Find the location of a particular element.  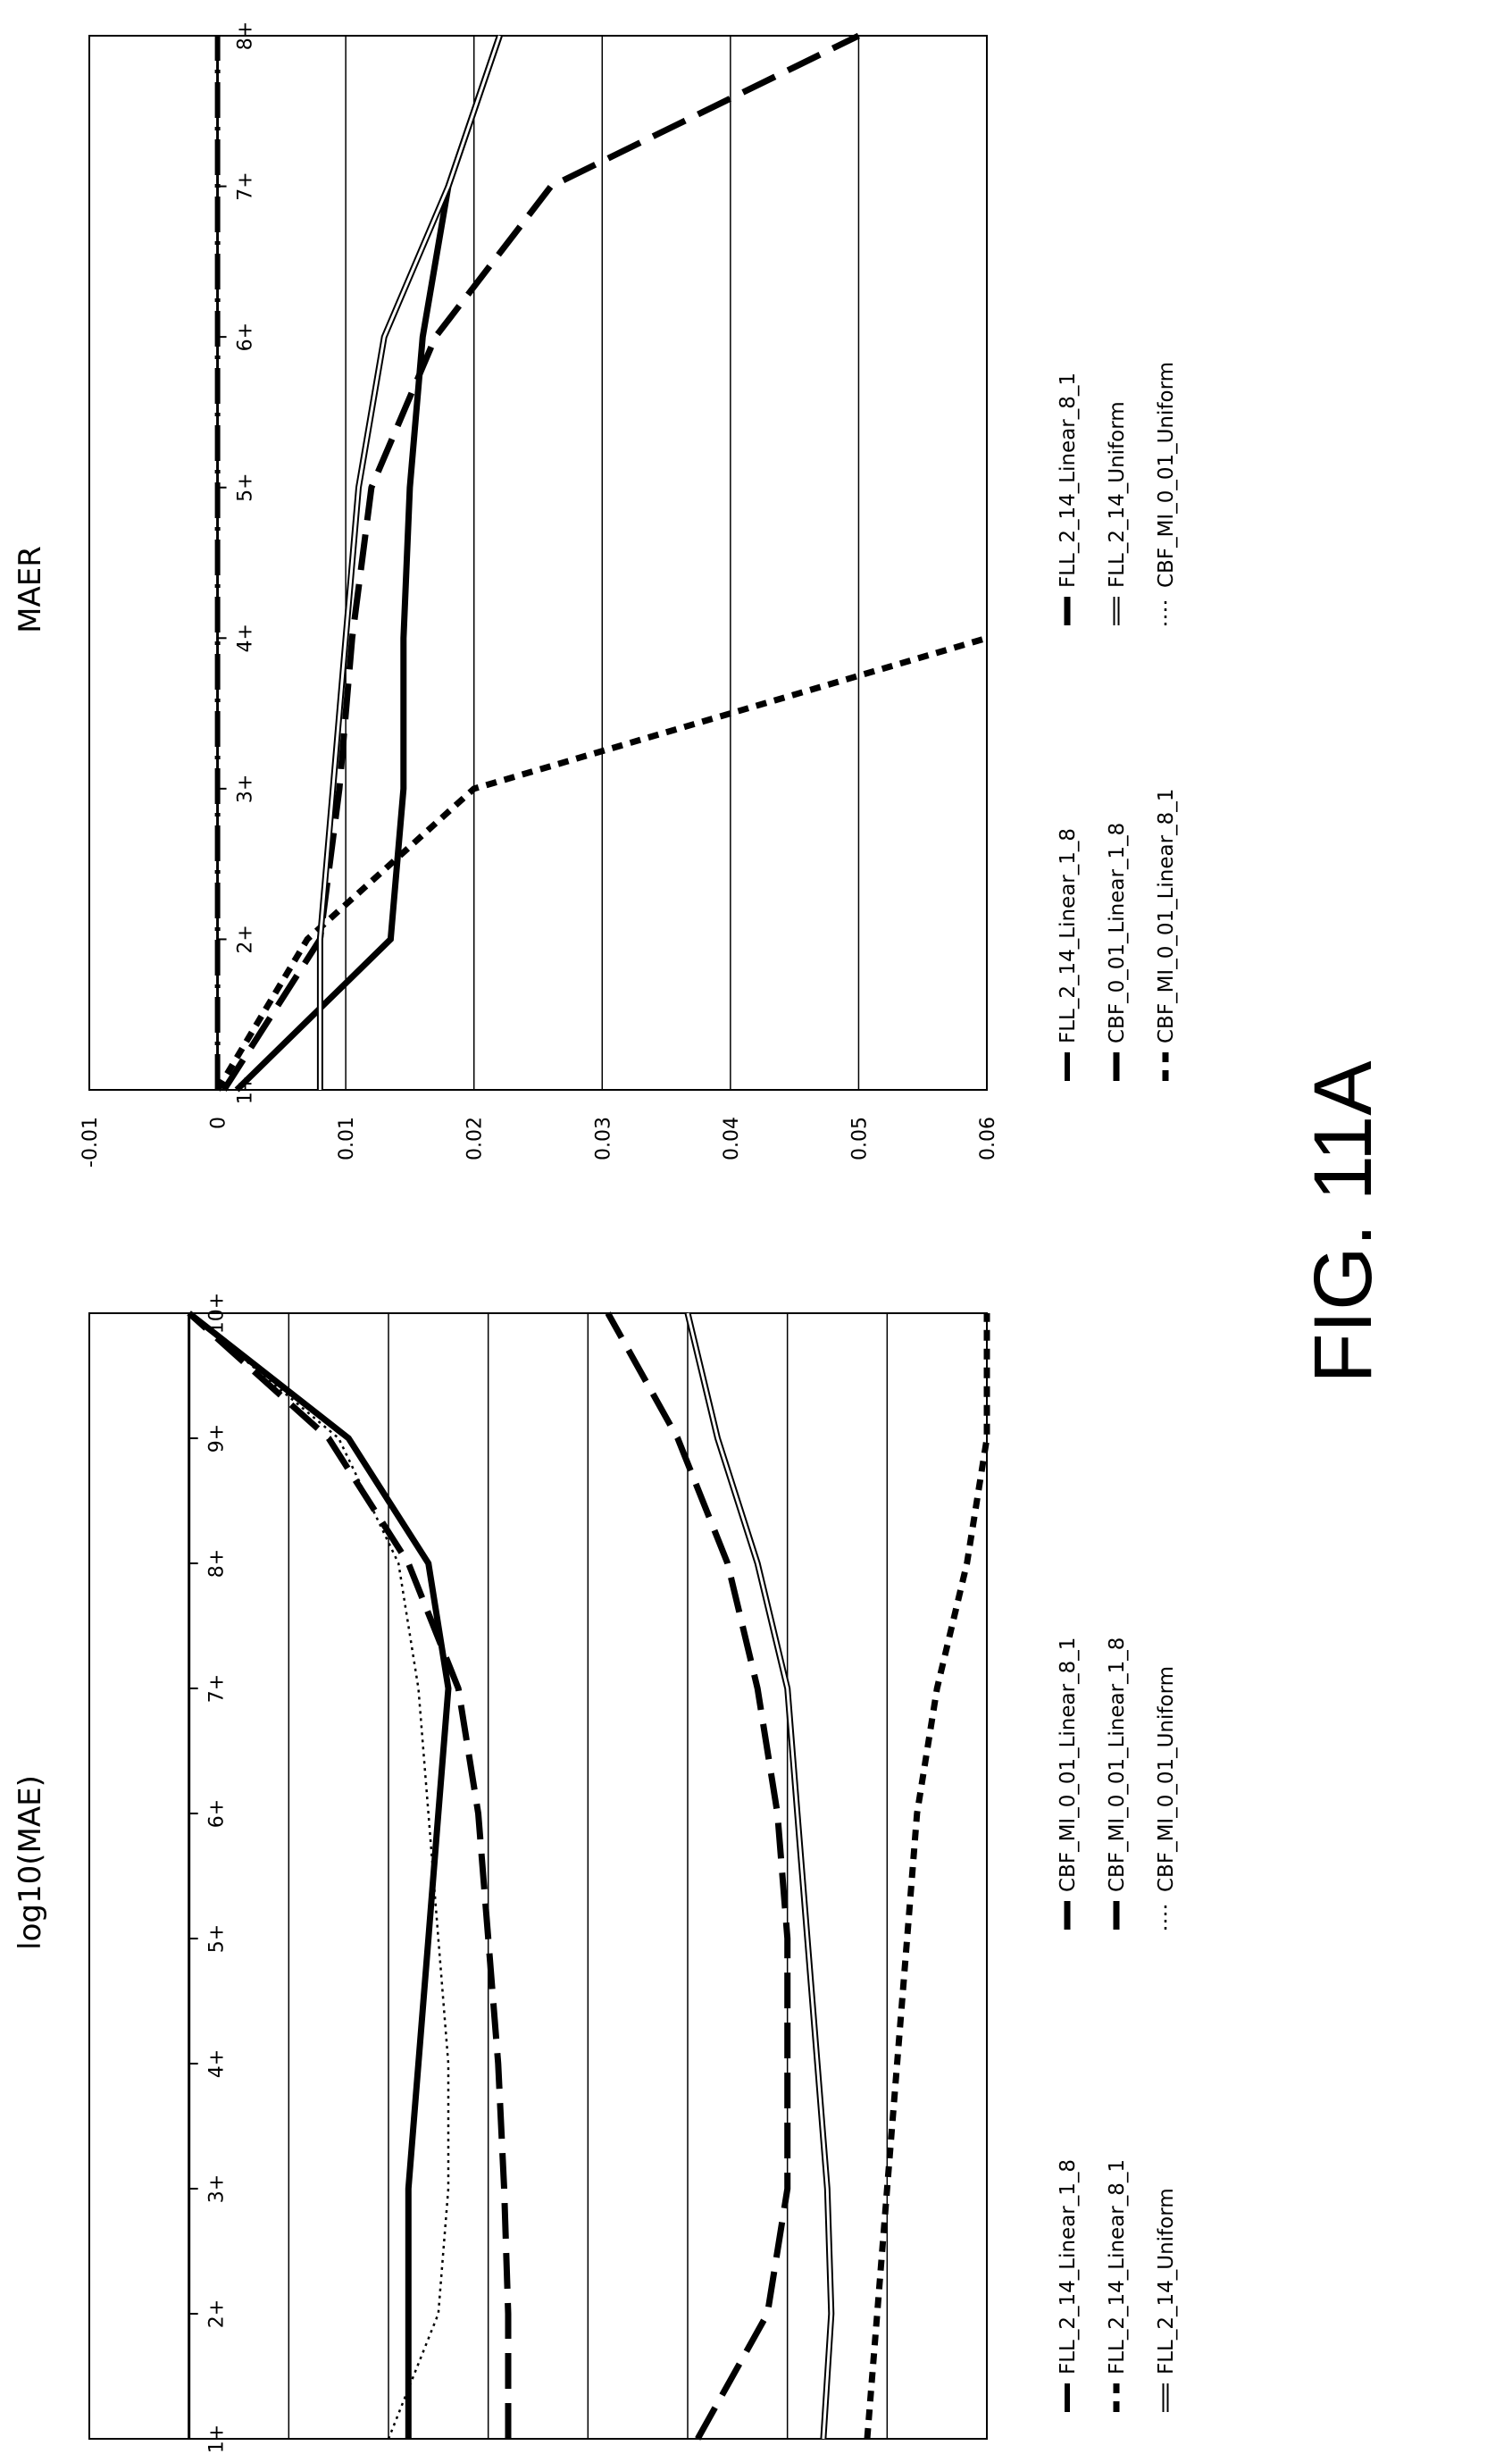

chart-maer-title: MAER is located at coordinates (30, 589).